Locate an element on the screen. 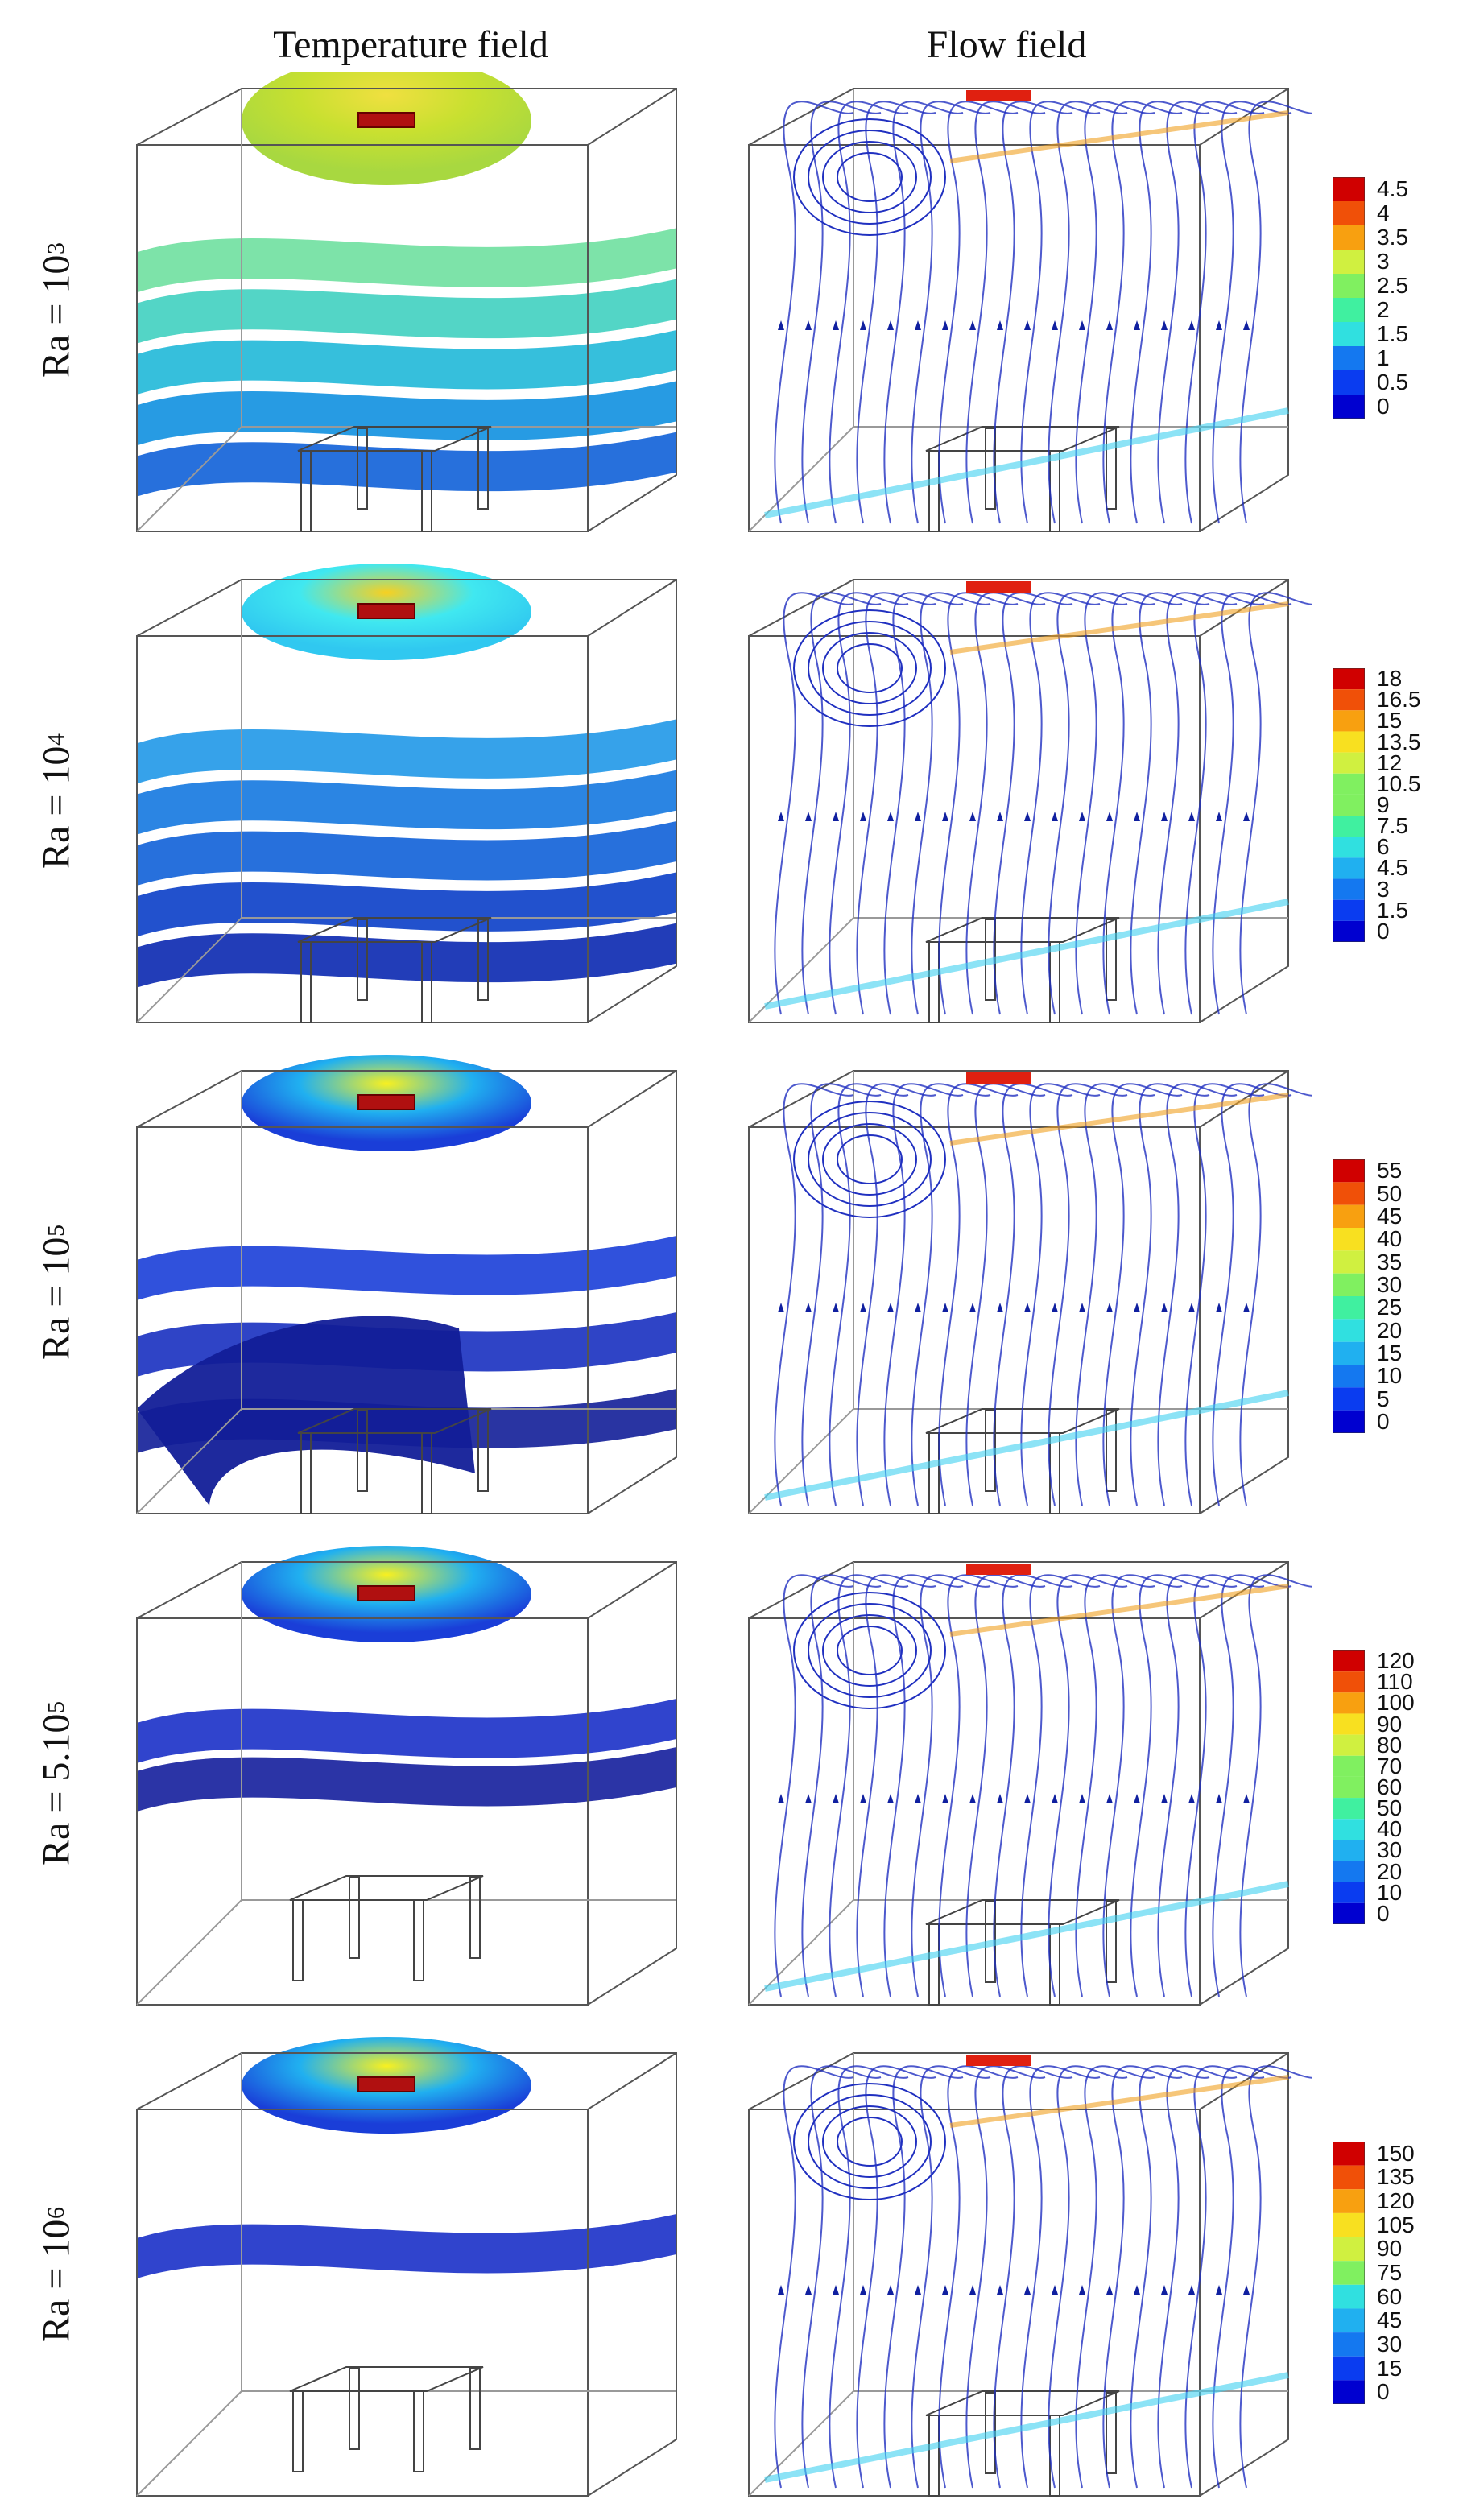 This screenshot has width=1463, height=2520. outflow-band is located at coordinates (1119, 1610).